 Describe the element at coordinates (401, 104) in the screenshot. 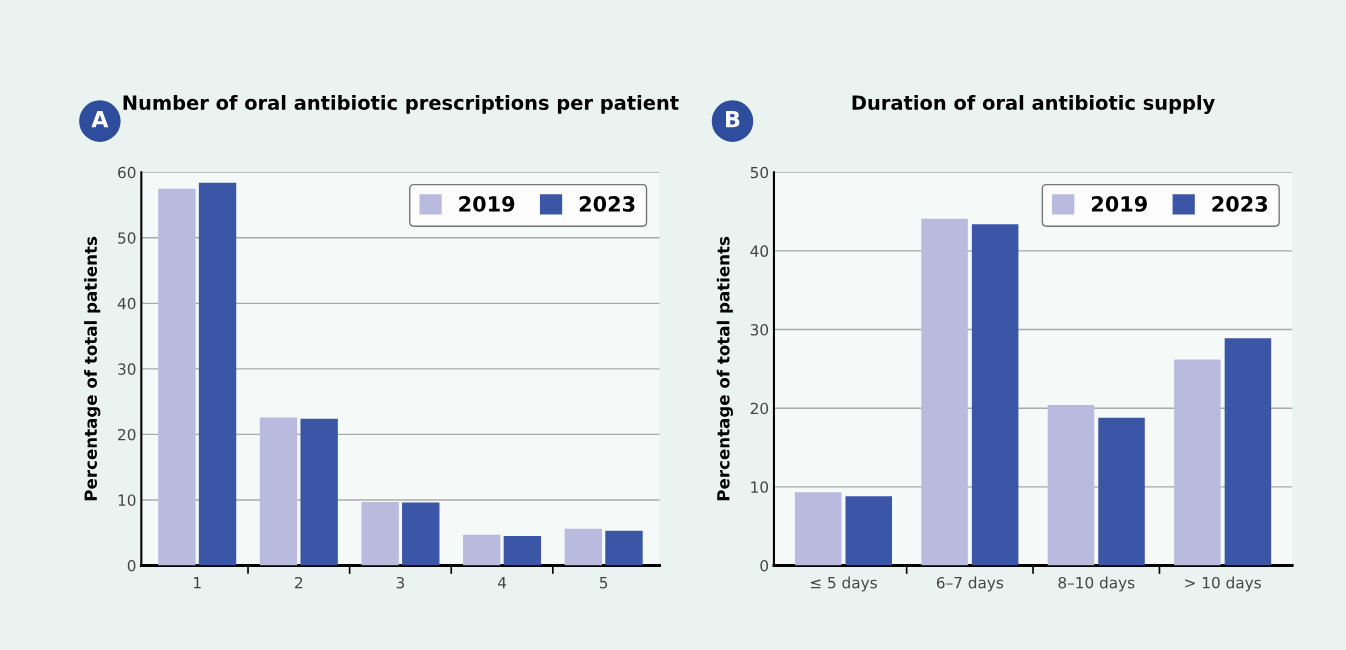

I see `chart-title: Number of oral antibiotic prescriptions per patient` at that location.